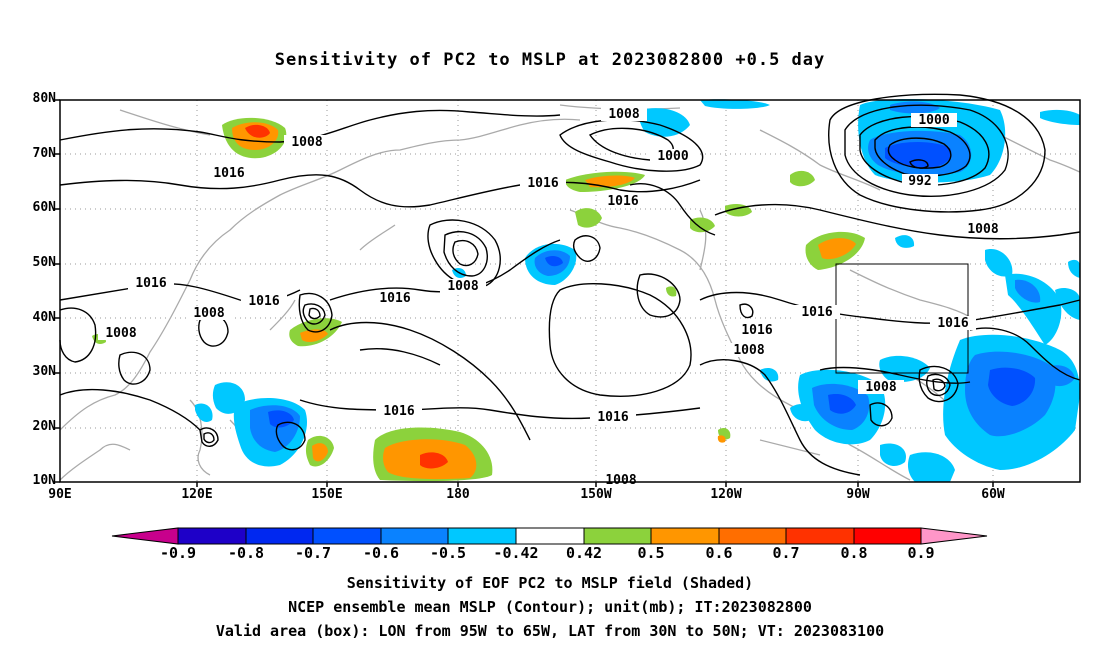 This screenshot has height=650, width=1100. I want to click on lat-label-70n: 70N, so click(44, 153).